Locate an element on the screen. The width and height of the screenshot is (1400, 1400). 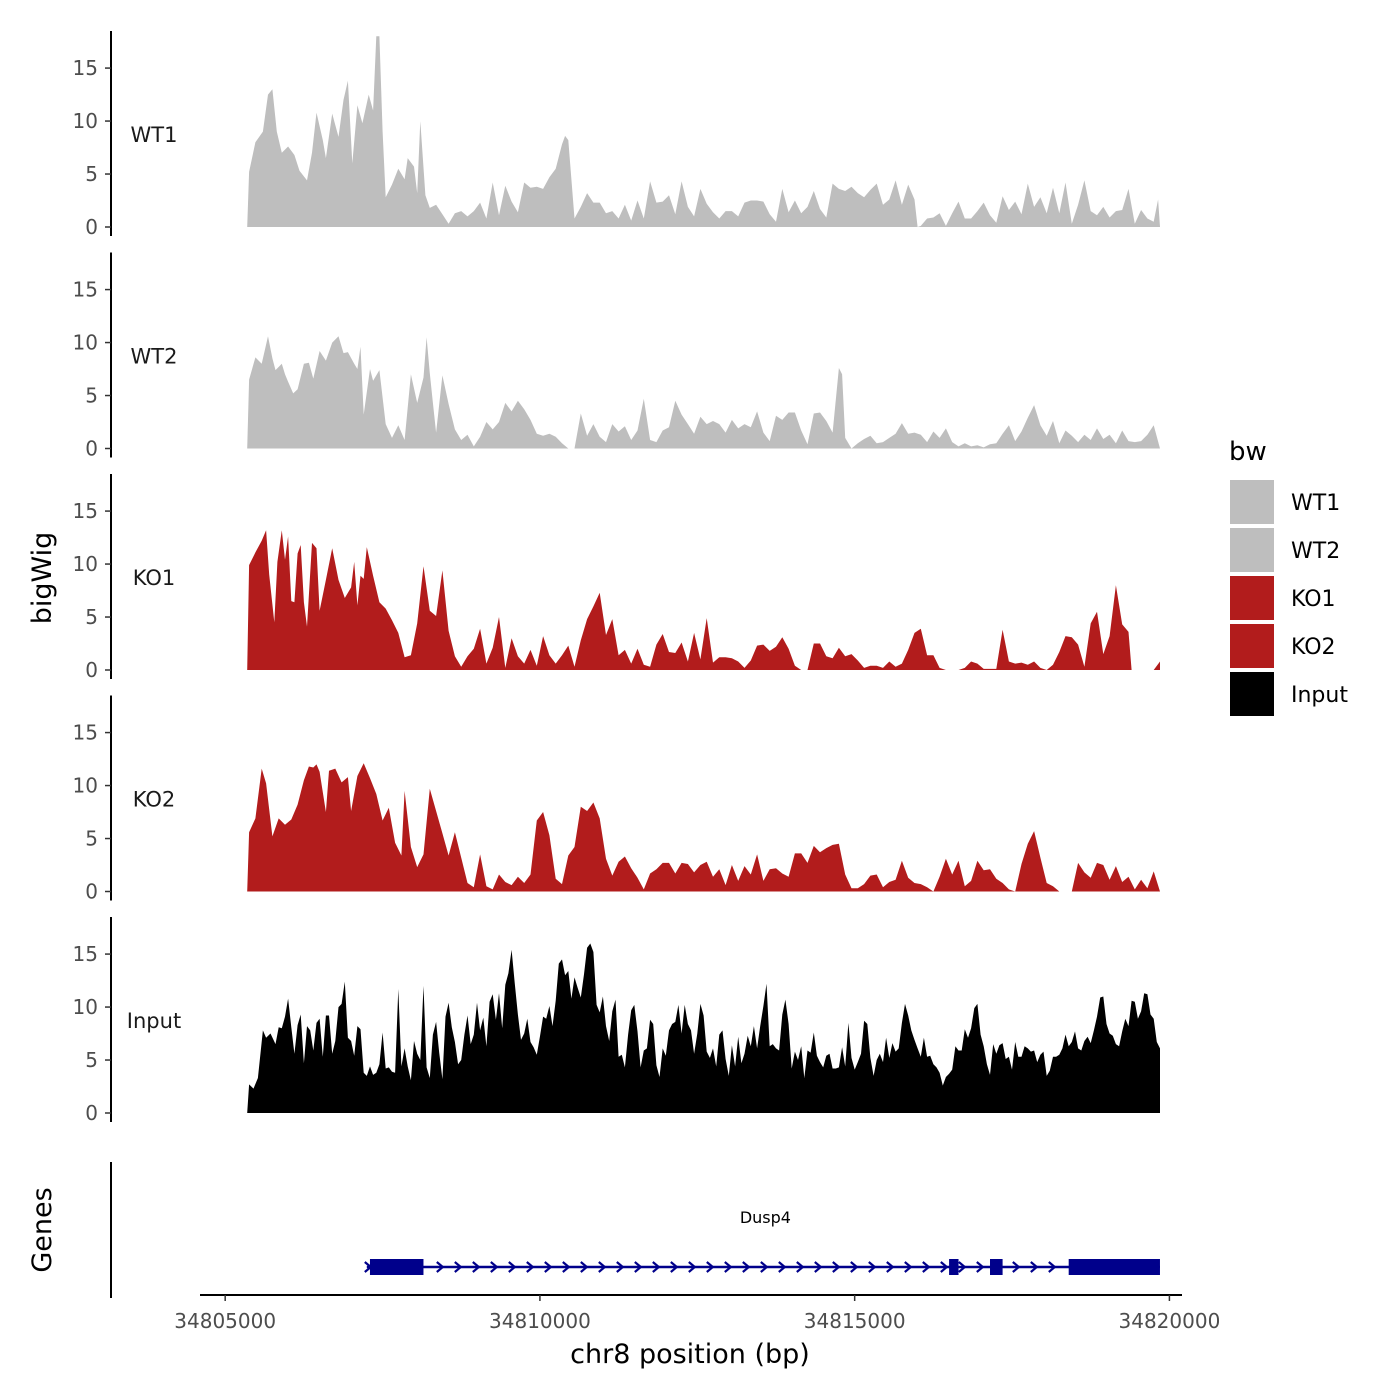
y-tick-label-ko2-10: 10 is located at coordinates (85, 786).